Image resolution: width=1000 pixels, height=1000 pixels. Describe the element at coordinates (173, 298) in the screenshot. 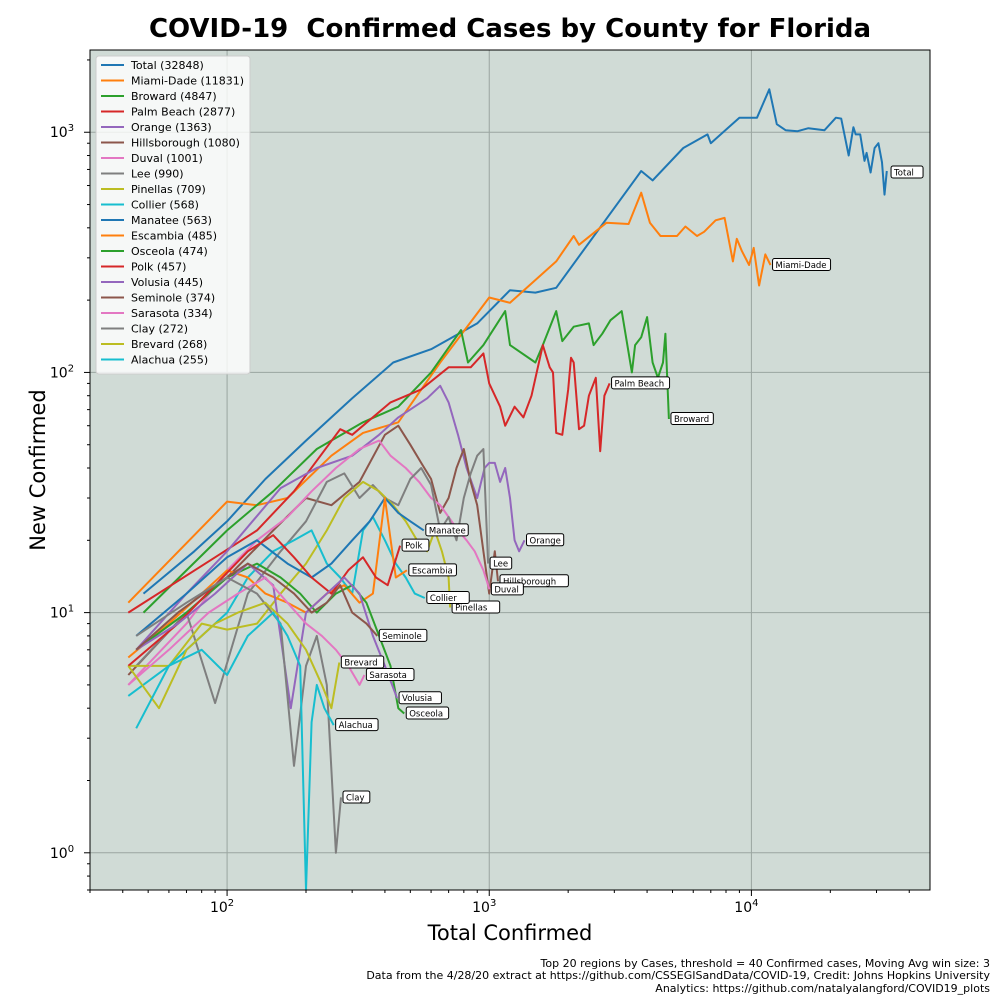

I see `legend-entry: Seminole (374)` at that location.